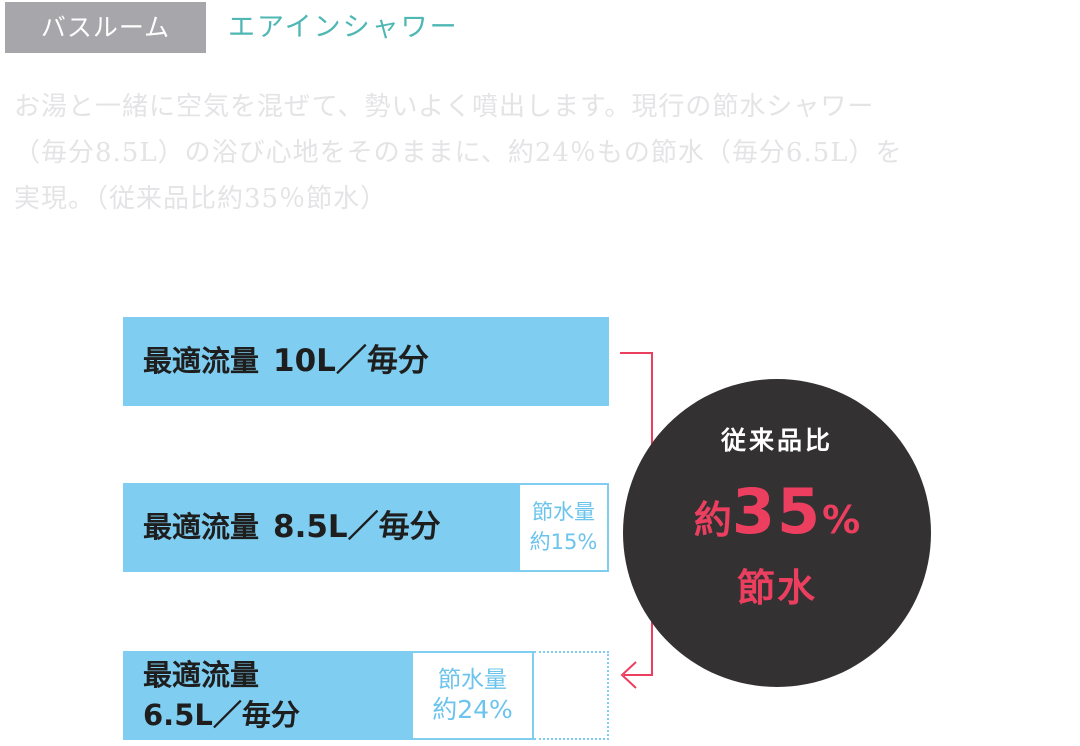  I want to click on circle-value-number: 35, so click(777, 511).